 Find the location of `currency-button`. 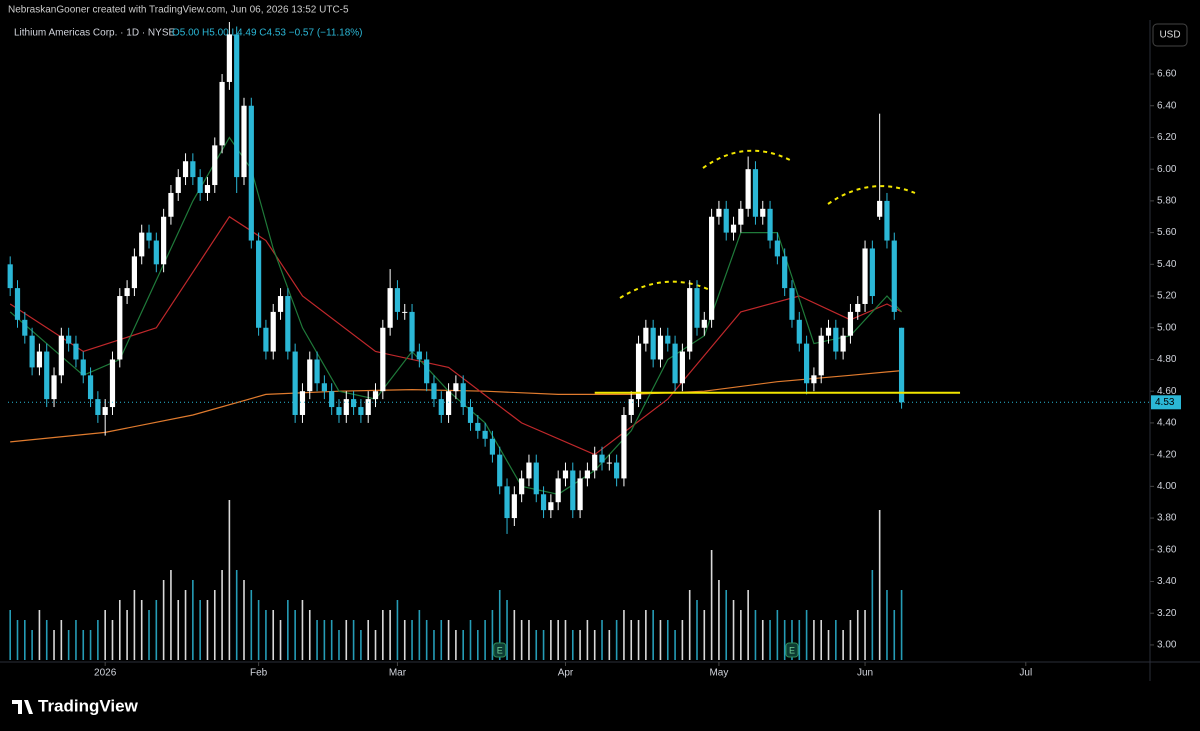

currency-button is located at coordinates (1170, 35).